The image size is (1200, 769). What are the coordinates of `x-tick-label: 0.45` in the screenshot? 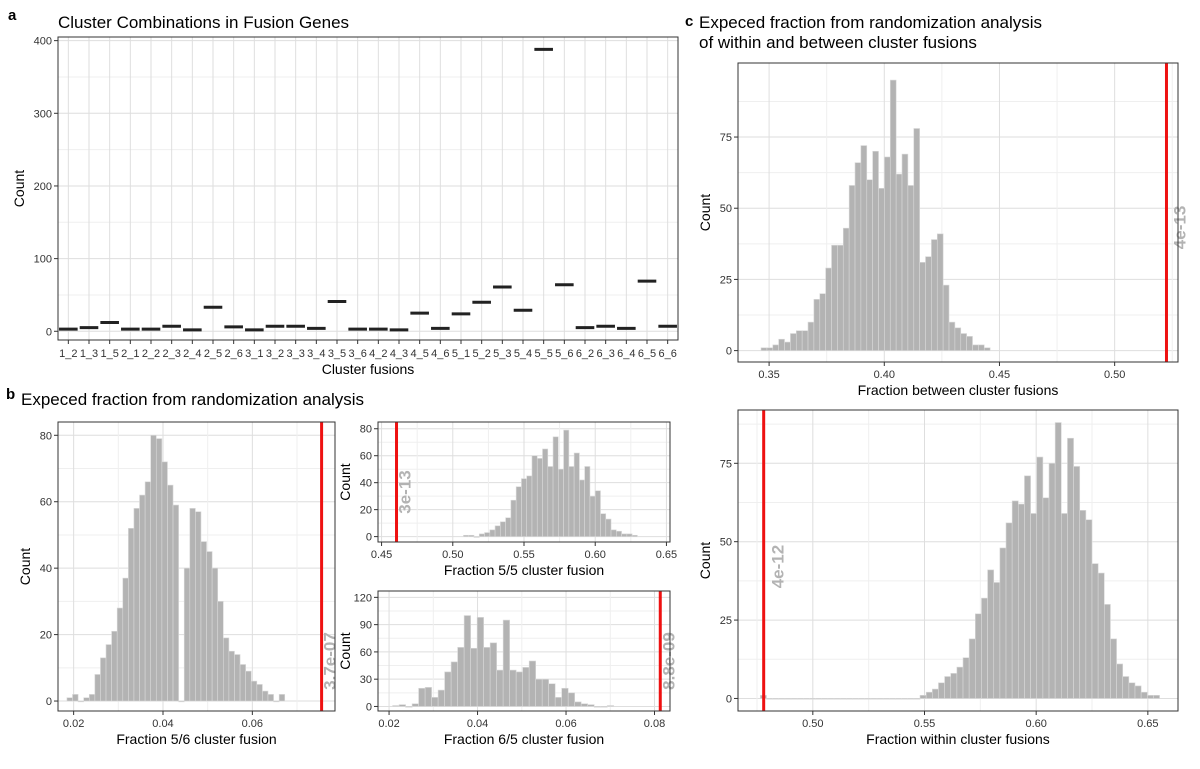 It's located at (381, 555).